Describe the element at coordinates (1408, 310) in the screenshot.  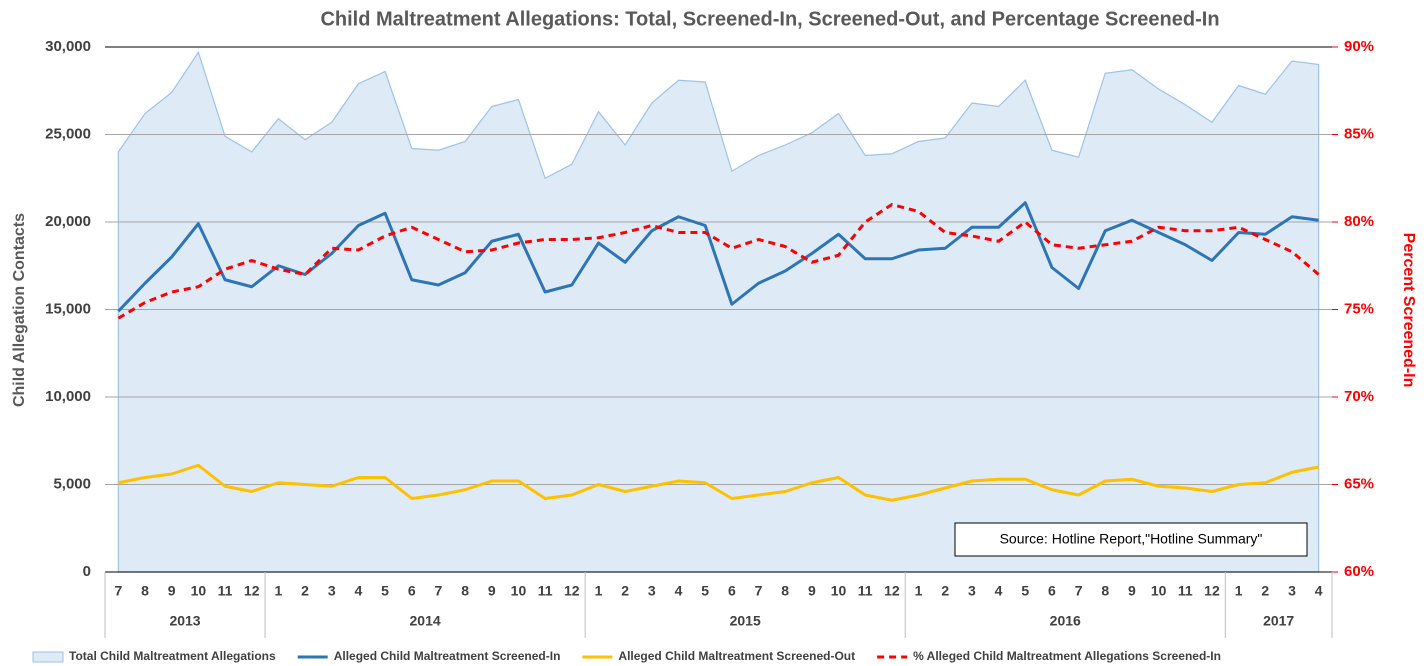
I see `y2-axis-label: Percent Screened-In` at that location.